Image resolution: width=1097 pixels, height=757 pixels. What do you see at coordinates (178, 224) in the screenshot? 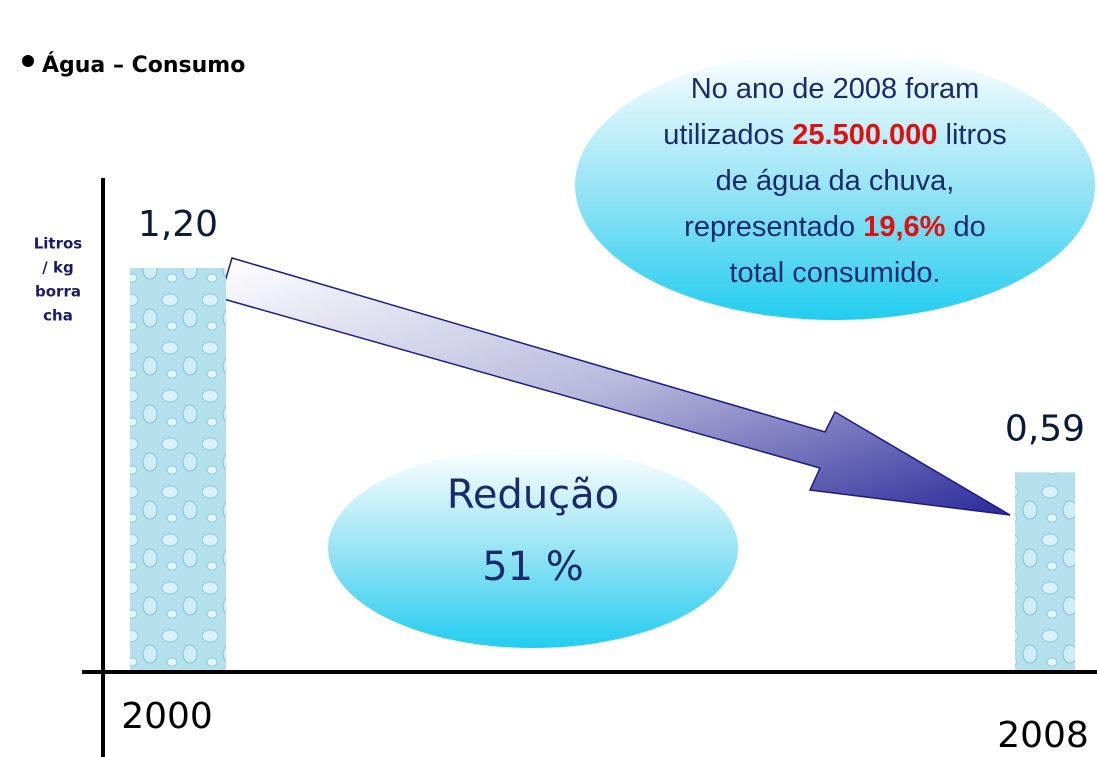
I see `value-label: 1,20` at bounding box center [178, 224].